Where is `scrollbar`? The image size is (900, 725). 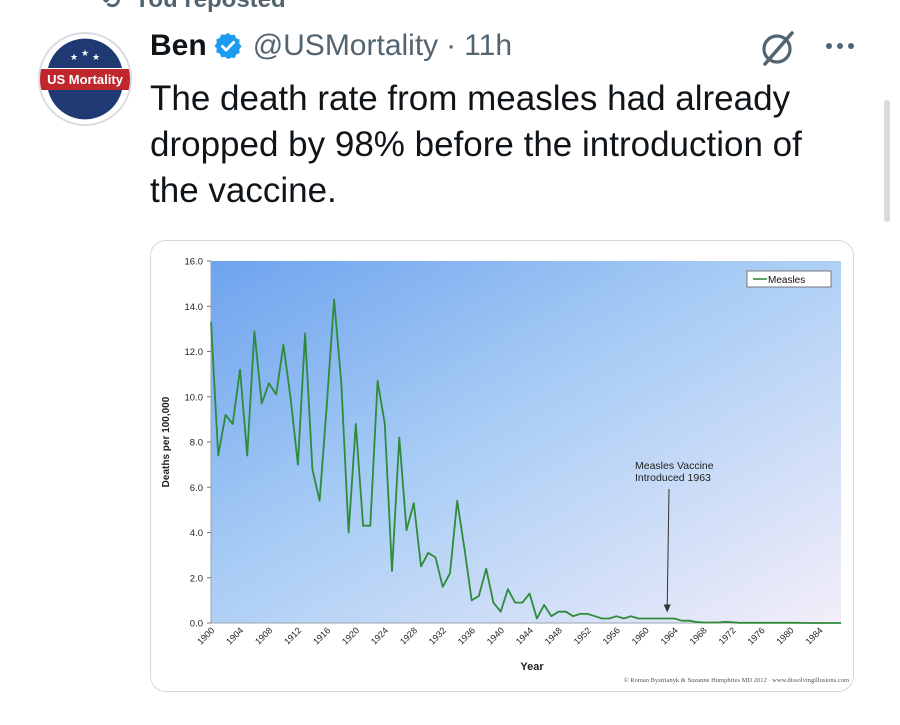 scrollbar is located at coordinates (887, 161).